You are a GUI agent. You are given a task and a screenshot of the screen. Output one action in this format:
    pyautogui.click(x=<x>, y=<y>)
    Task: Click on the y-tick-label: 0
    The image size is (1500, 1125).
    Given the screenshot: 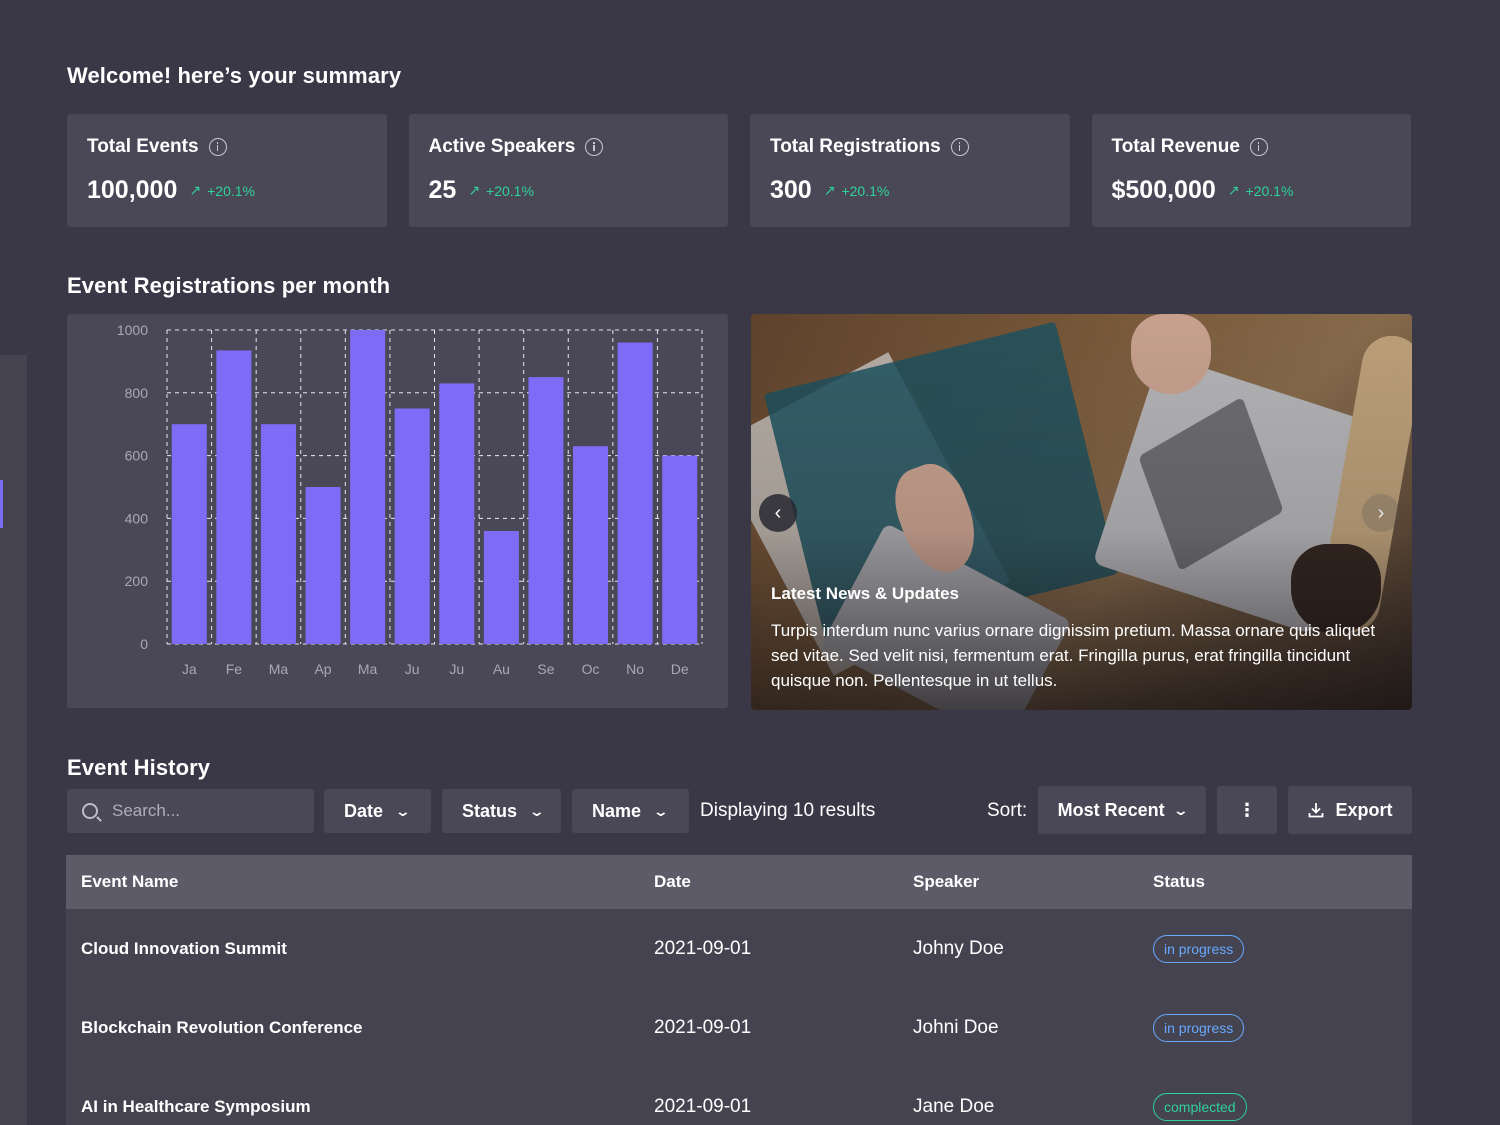 What is the action you would take?
    pyautogui.click(x=144, y=644)
    